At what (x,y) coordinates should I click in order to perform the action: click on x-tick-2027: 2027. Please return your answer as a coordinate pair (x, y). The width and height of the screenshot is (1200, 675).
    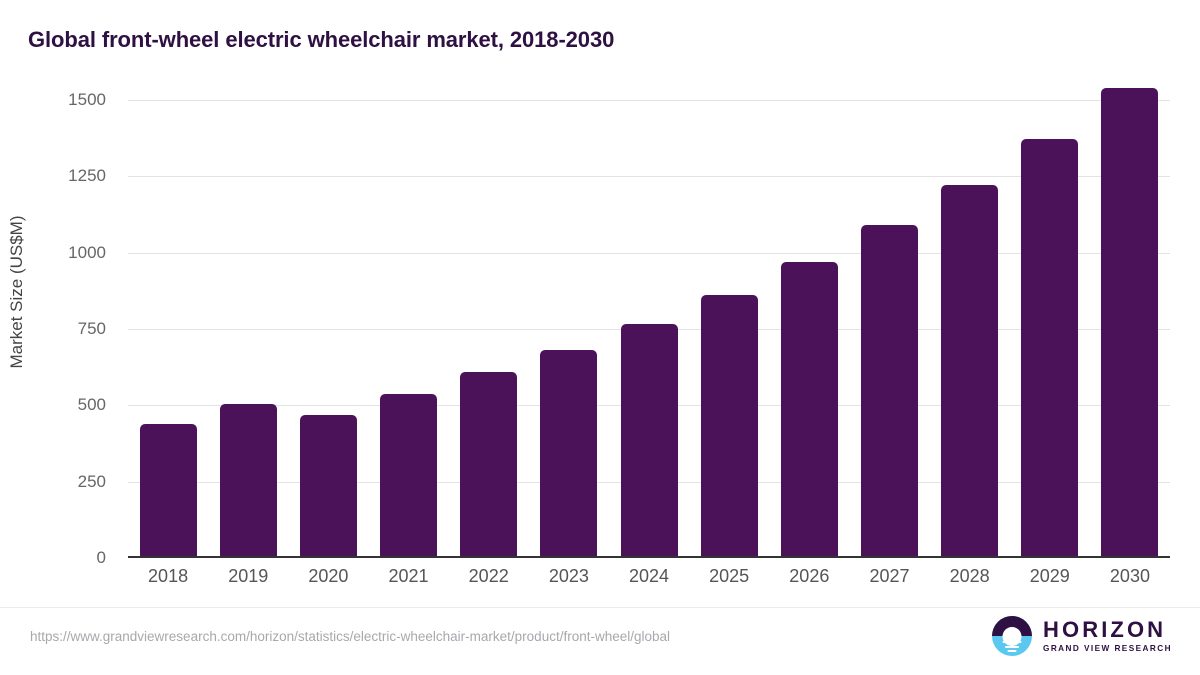
    Looking at the image, I should click on (889, 576).